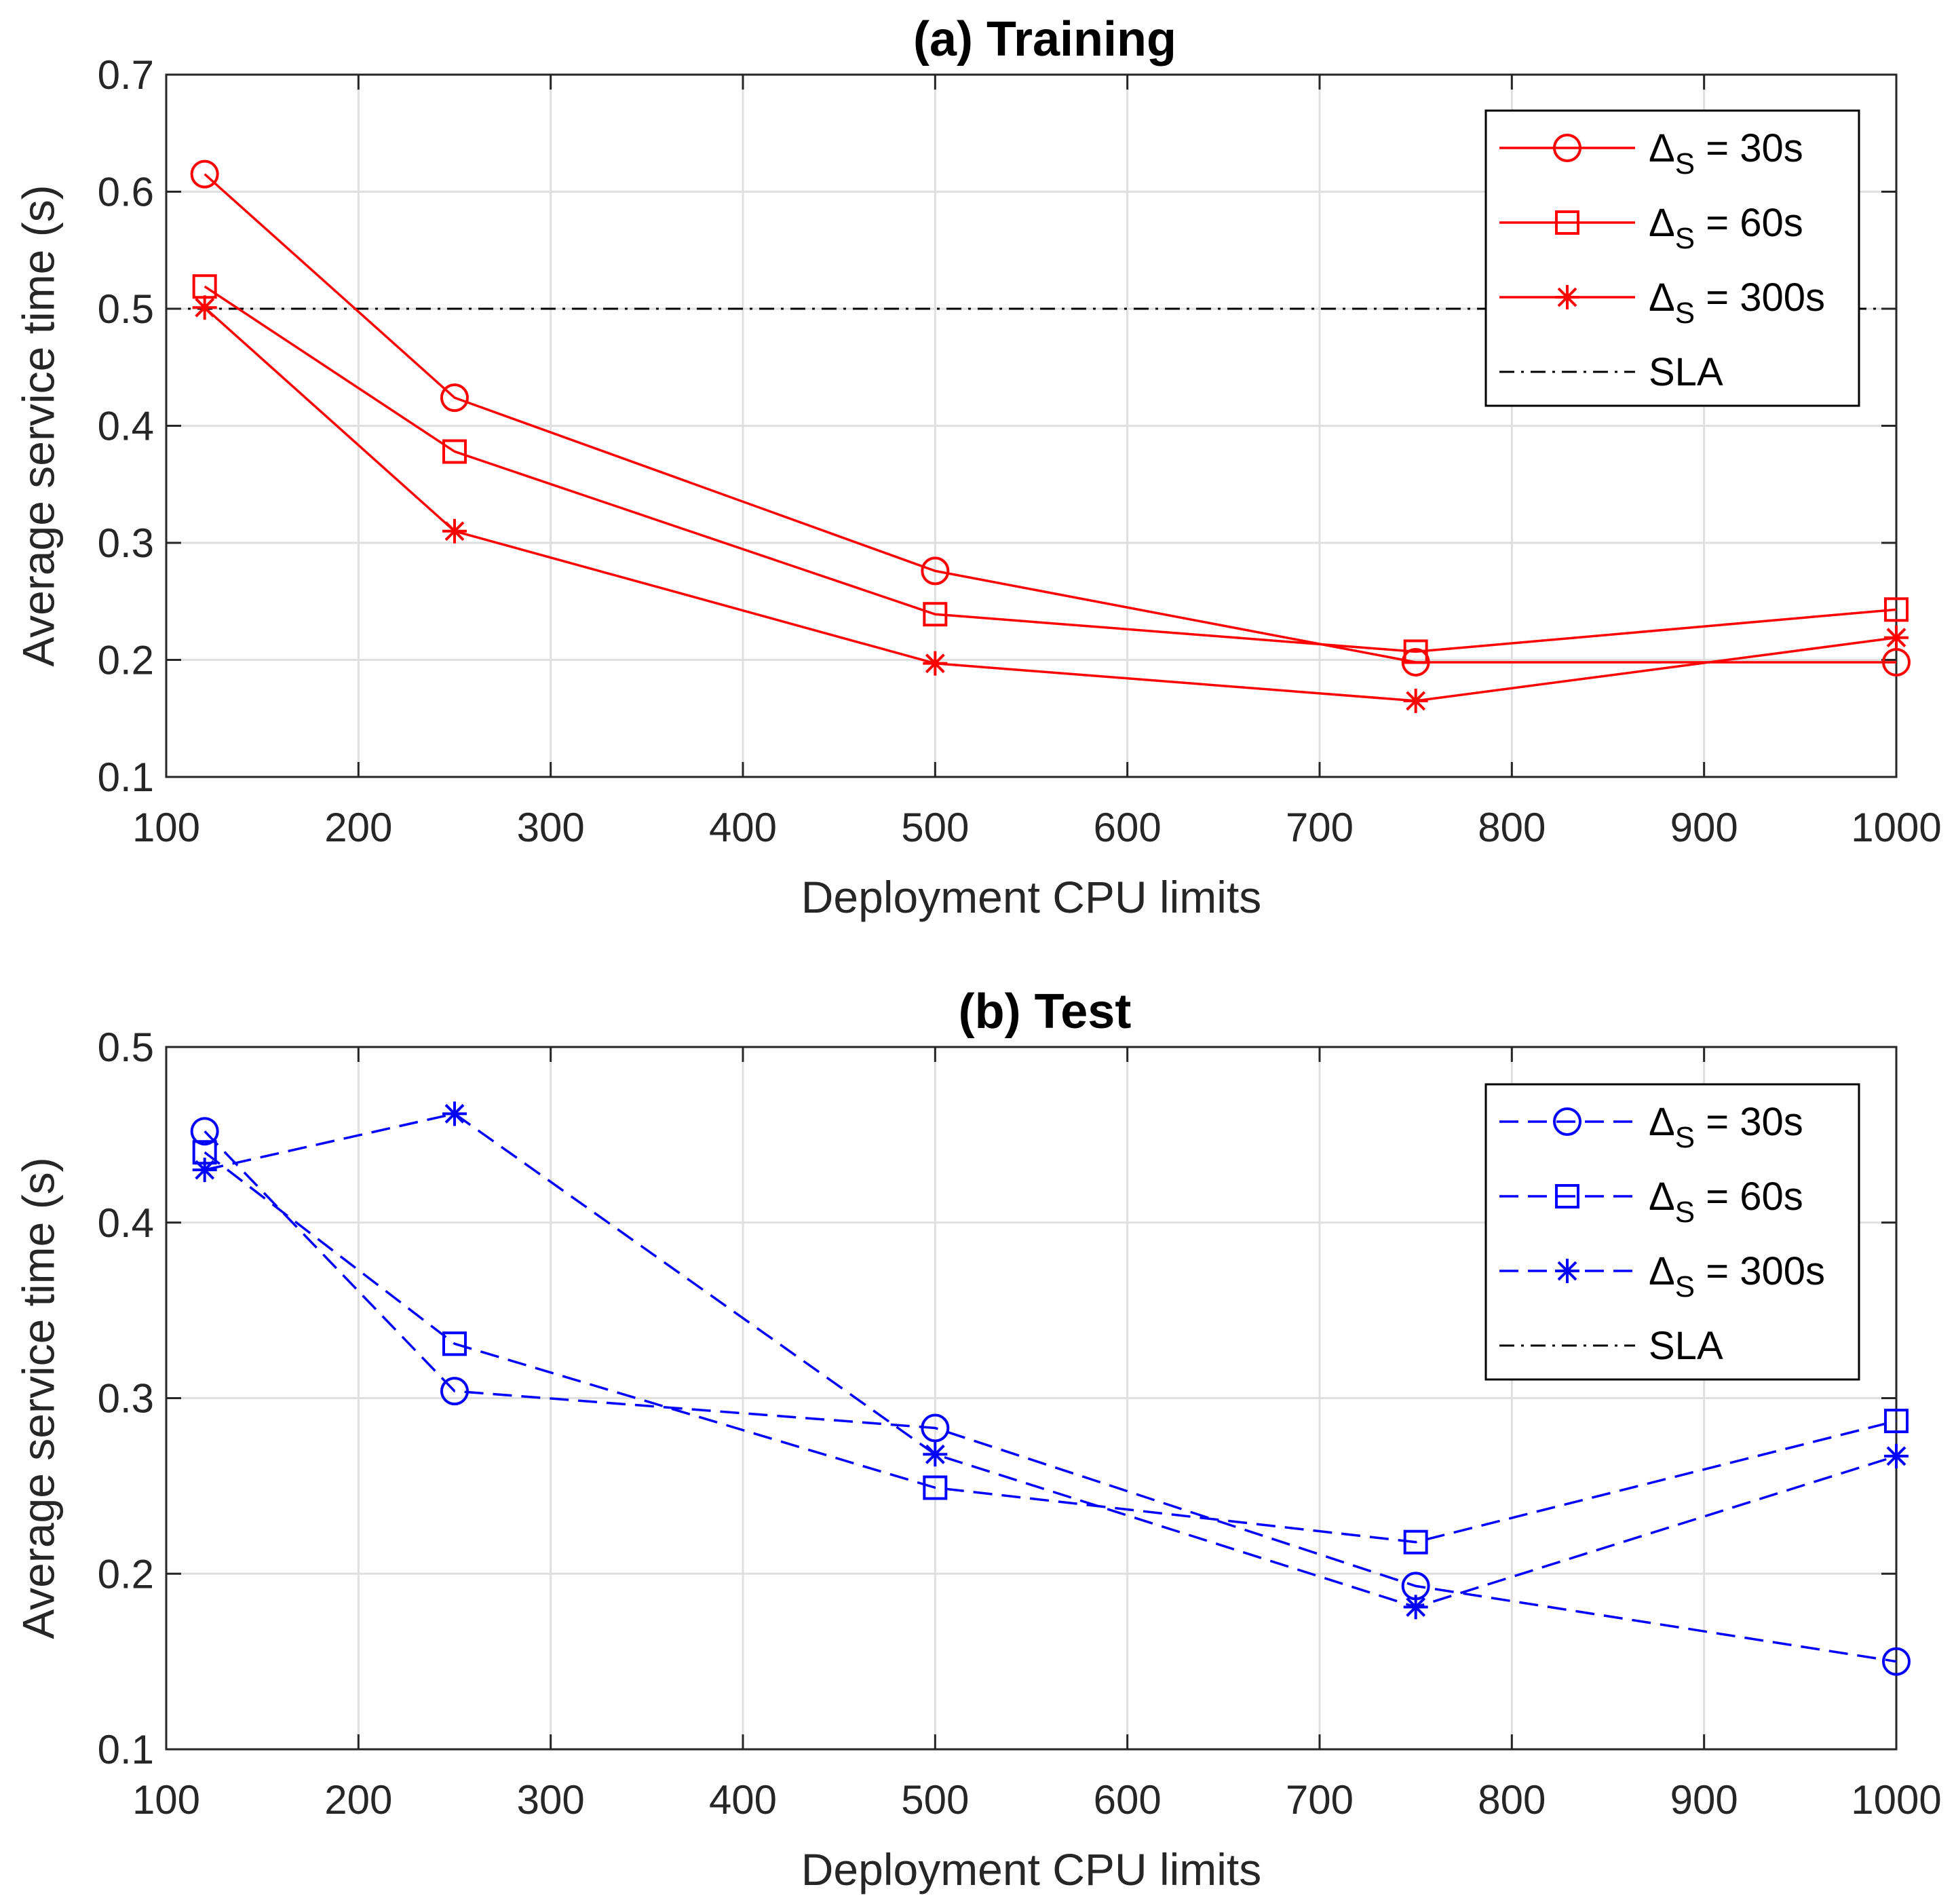  Describe the element at coordinates (1045, 1012) in the screenshot. I see `chart-title: (b) Test` at that location.